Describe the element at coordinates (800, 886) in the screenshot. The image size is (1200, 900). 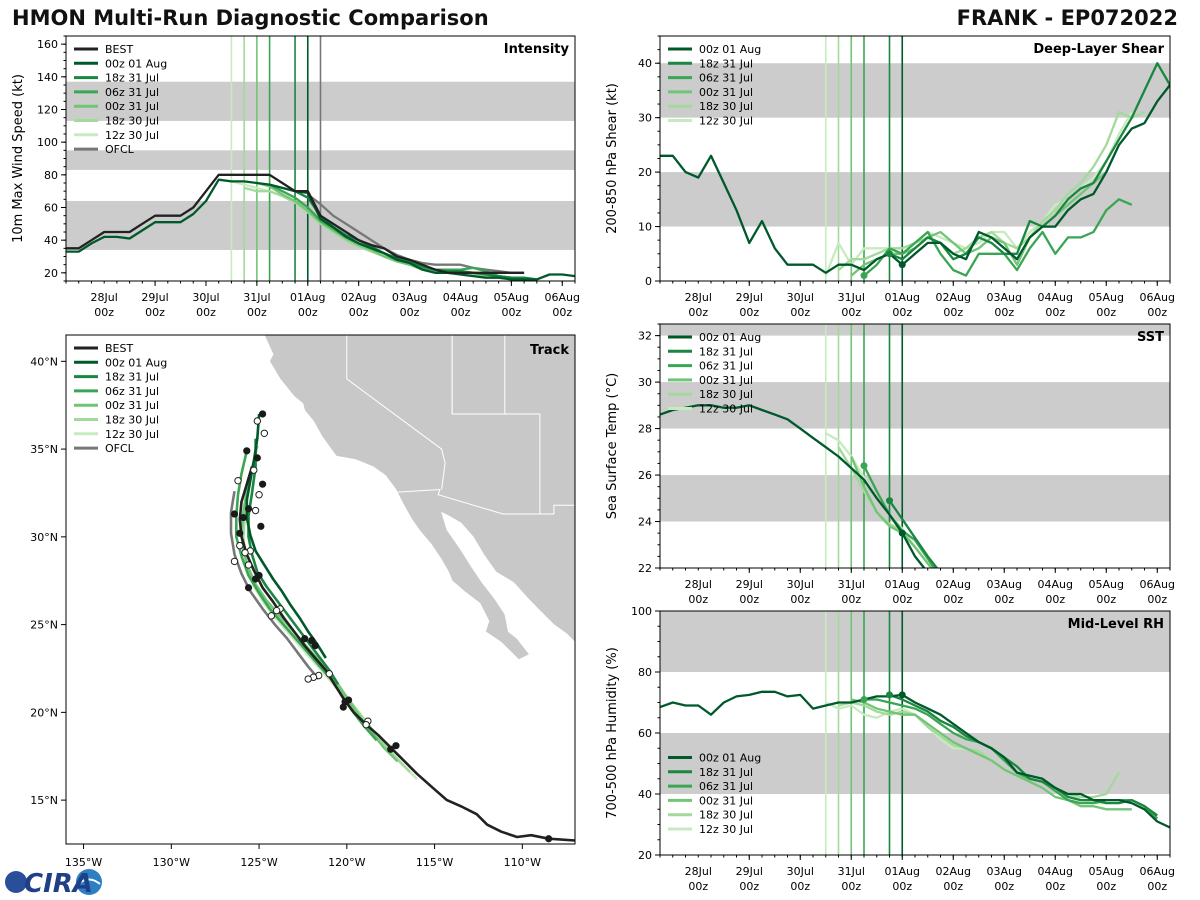
I see `xtick-sublabel-rh-2: 00z` at that location.